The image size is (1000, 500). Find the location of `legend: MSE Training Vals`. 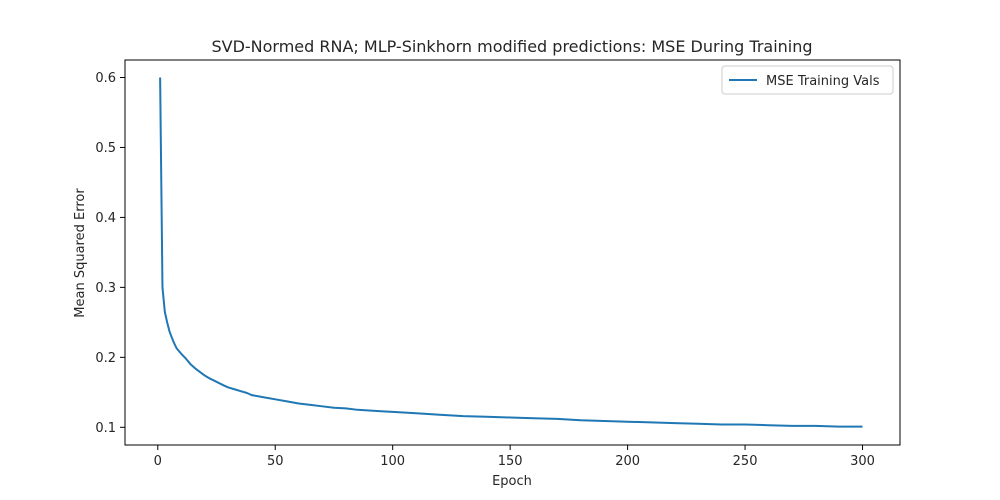

legend: MSE Training Vals is located at coordinates (807, 80).